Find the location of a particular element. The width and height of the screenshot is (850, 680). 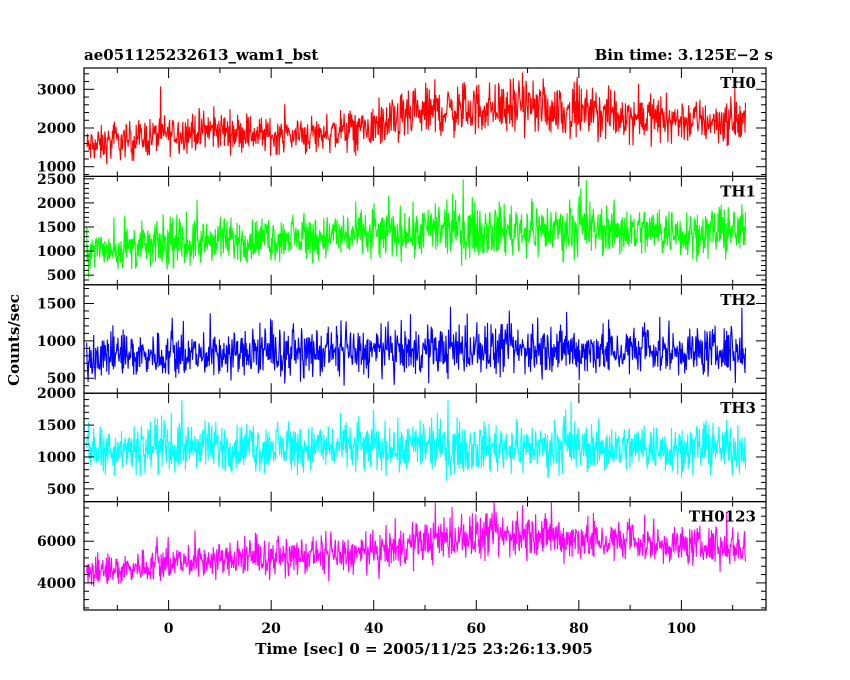

x-tick-label: 100 is located at coordinates (681, 629).